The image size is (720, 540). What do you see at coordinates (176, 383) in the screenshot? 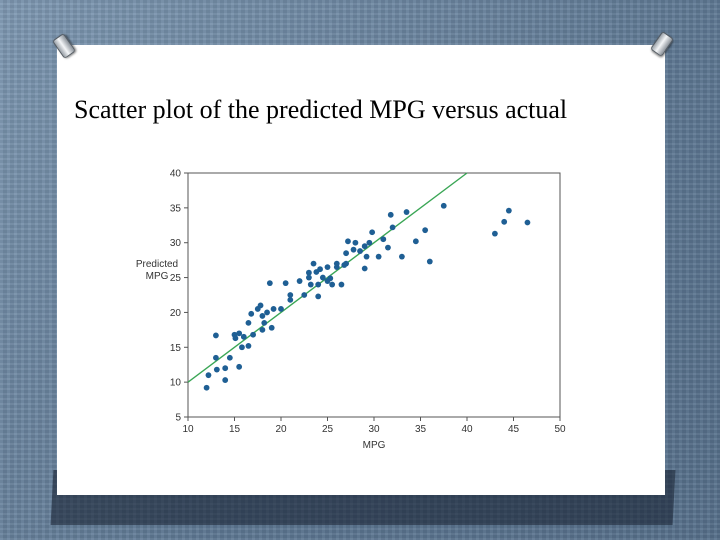
I see `y-tick-label: 10` at bounding box center [176, 383].